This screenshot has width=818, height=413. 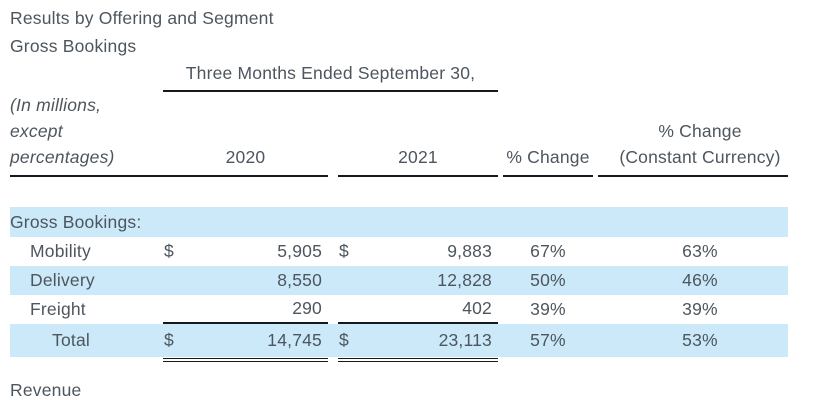 What do you see at coordinates (548, 340) in the screenshot?
I see `pct-change-value: 57%` at bounding box center [548, 340].